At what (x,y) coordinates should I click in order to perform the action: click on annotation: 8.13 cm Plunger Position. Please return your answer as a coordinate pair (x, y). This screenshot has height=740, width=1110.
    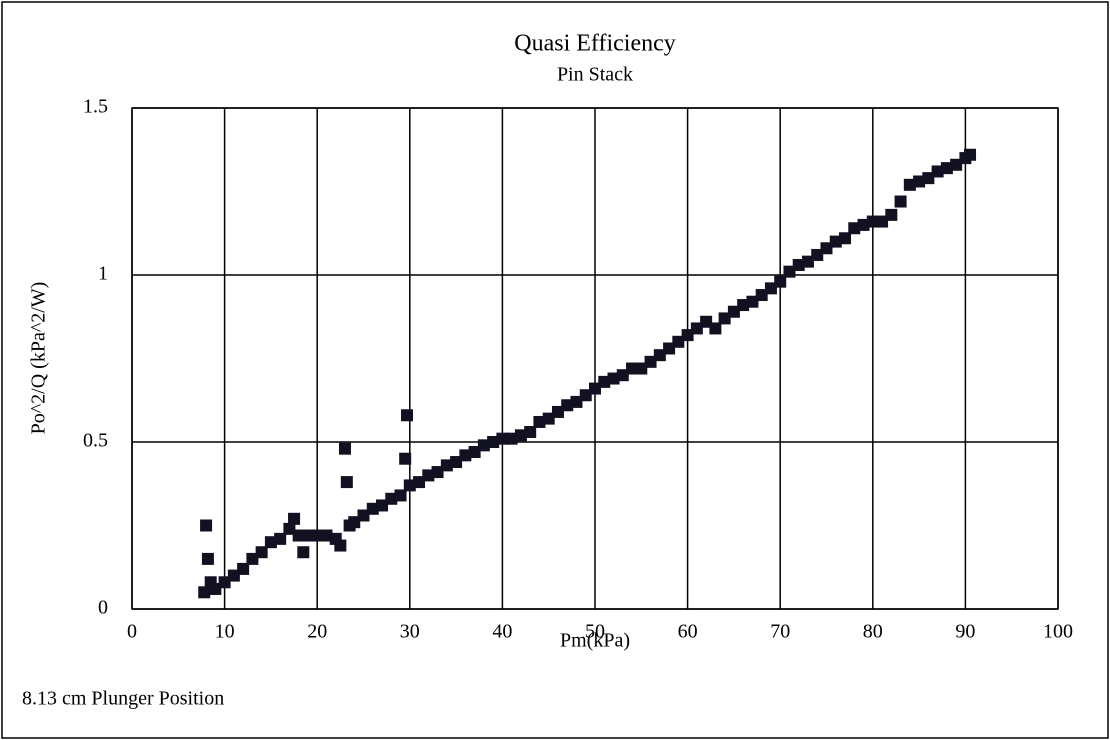
    Looking at the image, I should click on (123, 699).